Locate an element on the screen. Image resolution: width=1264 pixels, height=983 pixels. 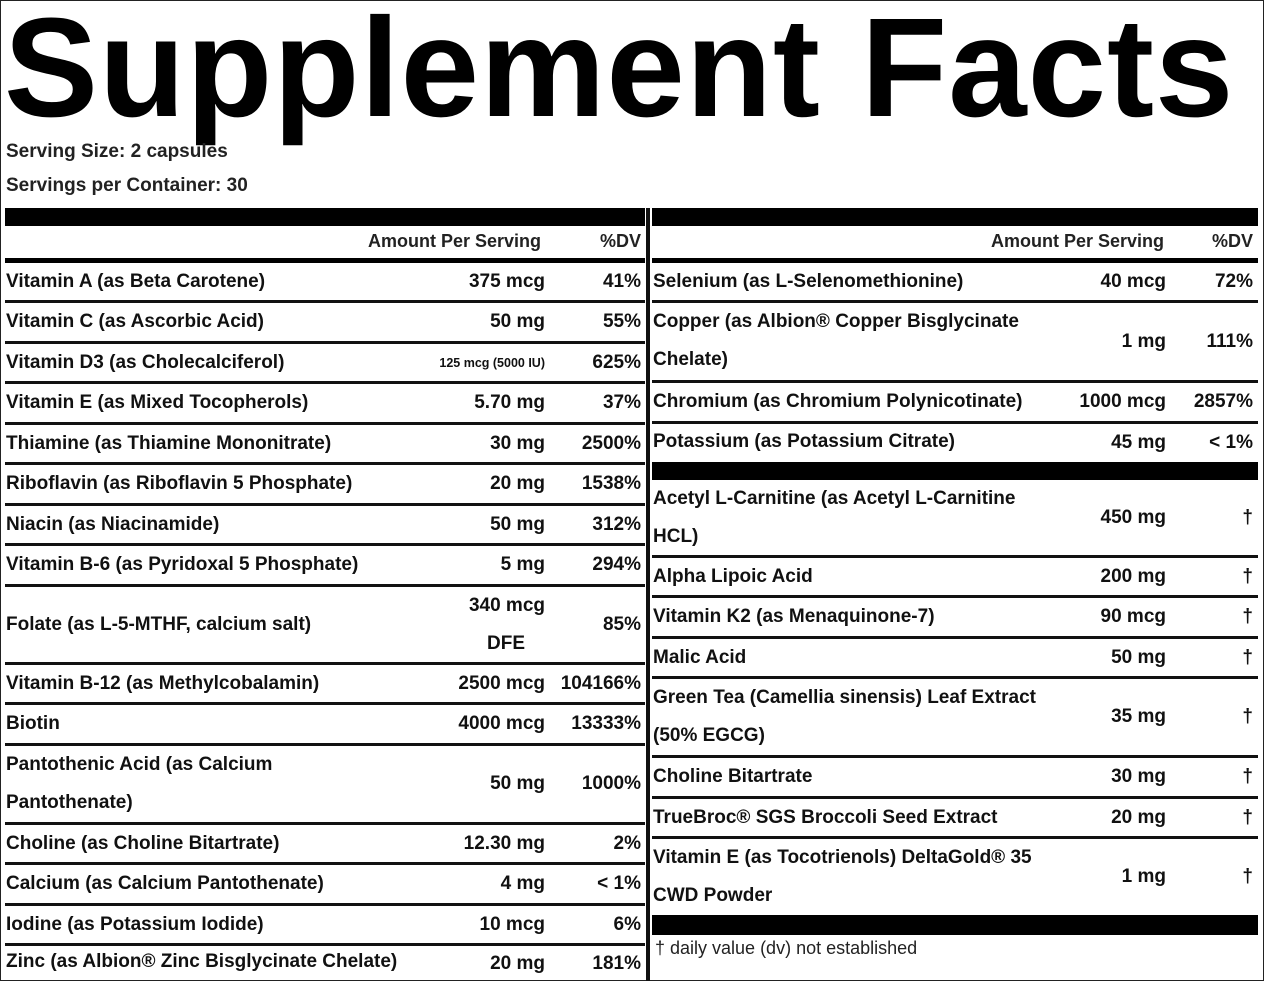
nutrient-name-line: HCL) is located at coordinates (676, 536).